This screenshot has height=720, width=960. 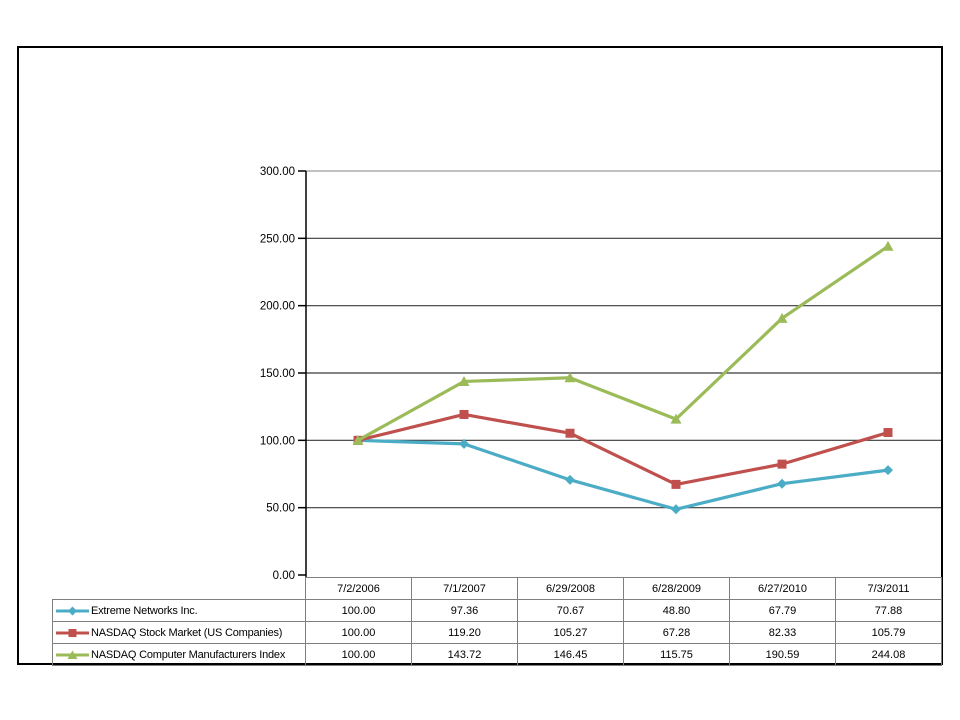 What do you see at coordinates (277, 172) in the screenshot?
I see `y-axis-tick-label: 300.00` at bounding box center [277, 172].